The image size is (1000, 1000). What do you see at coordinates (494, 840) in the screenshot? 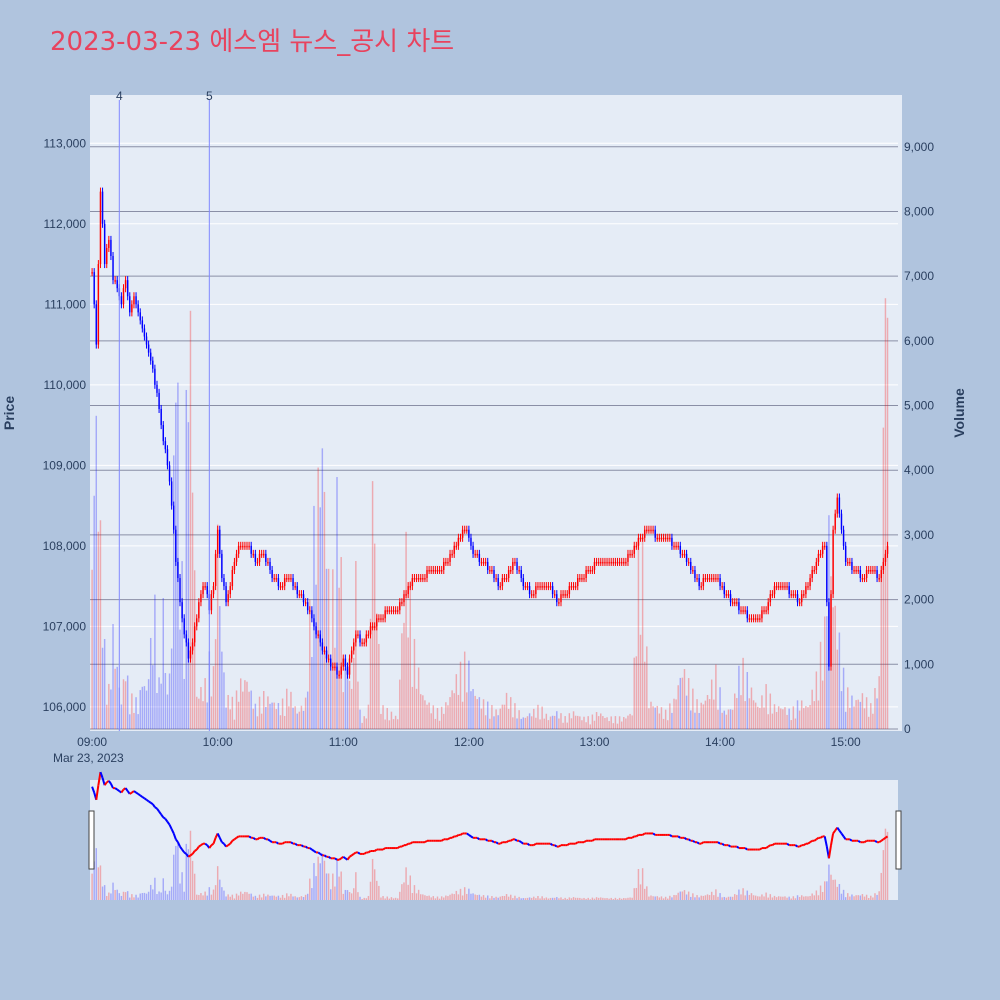
I see `range-slider` at bounding box center [494, 840].